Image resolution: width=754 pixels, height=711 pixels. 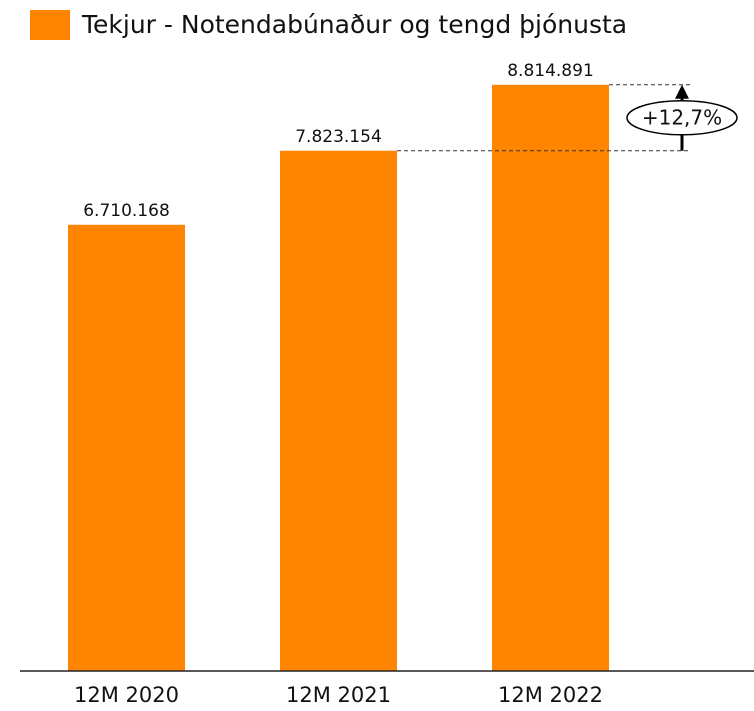 What do you see at coordinates (682, 91) in the screenshot?
I see `arrow-head` at bounding box center [682, 91].